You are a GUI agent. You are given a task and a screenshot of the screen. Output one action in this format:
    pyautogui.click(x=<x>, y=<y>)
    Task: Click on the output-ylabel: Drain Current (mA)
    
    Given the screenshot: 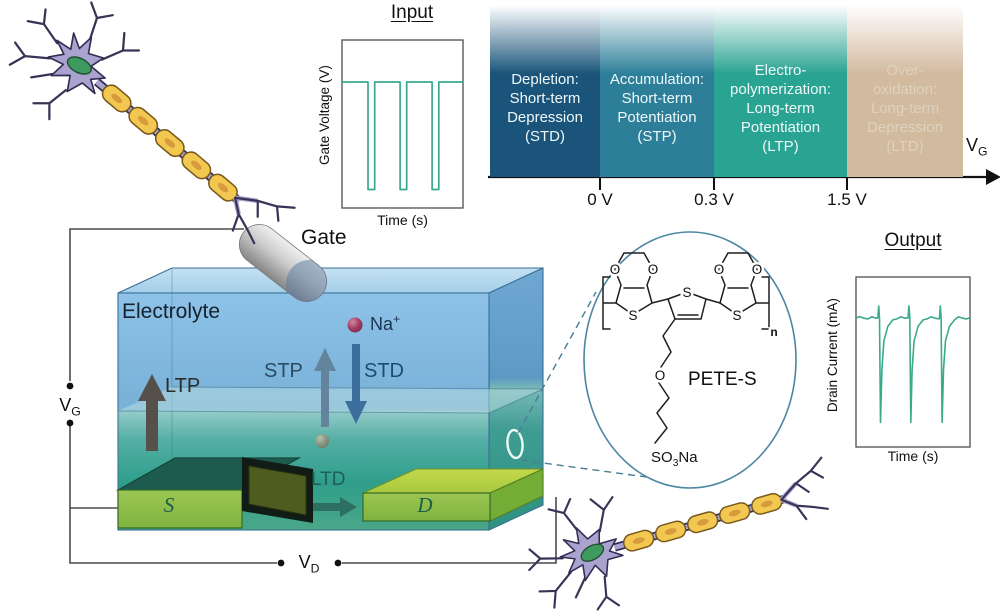 What is the action you would take?
    pyautogui.click(x=832, y=355)
    